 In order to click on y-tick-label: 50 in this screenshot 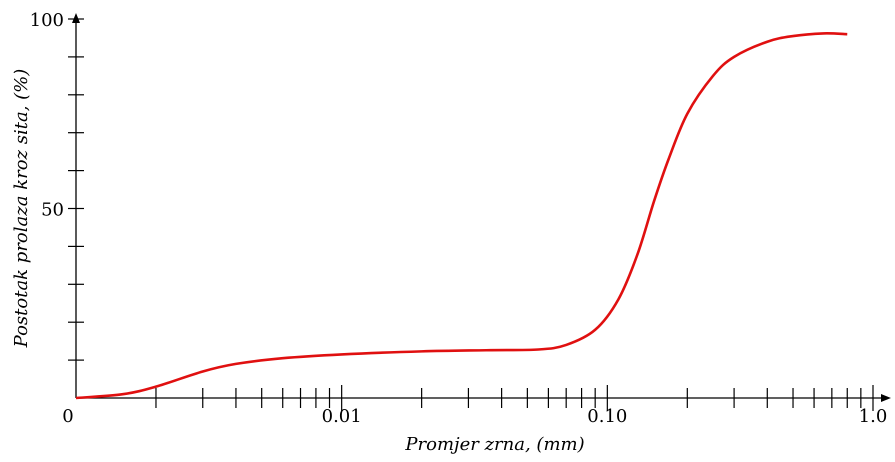, I will do `click(52, 210)`.